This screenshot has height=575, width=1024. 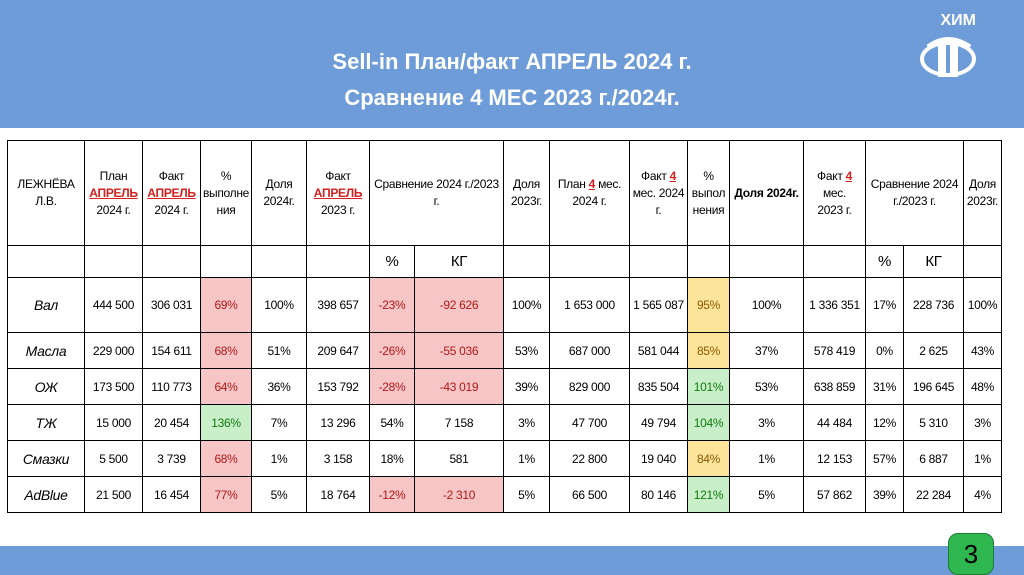 I want to click on cell-pct4: 95%, so click(x=708, y=305).